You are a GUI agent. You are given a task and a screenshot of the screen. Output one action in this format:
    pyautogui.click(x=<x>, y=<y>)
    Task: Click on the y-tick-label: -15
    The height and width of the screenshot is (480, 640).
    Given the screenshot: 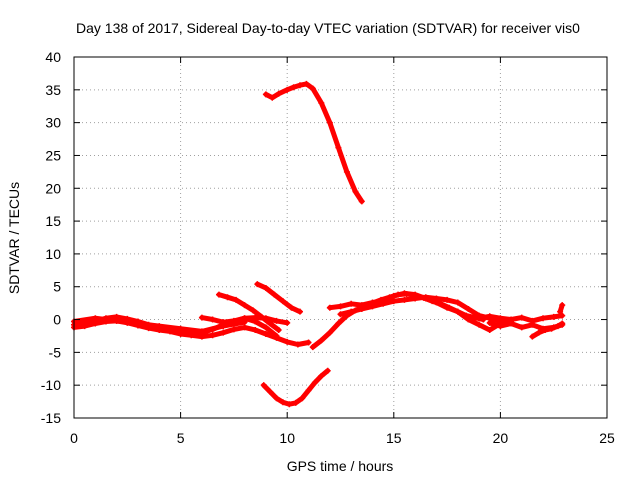 What is the action you would take?
    pyautogui.click(x=51, y=418)
    